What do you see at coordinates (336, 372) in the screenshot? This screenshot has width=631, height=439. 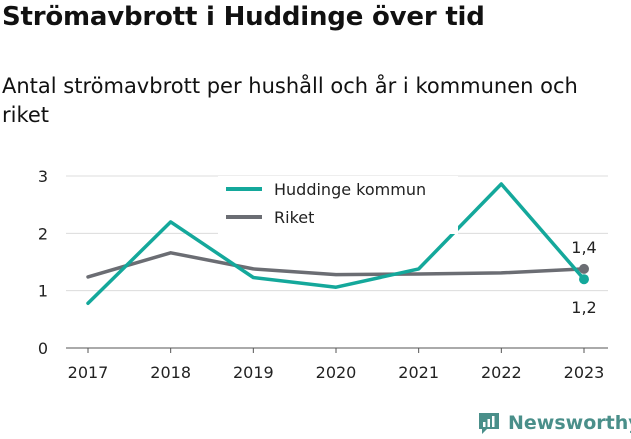 I see `x-tick-label: 2020` at bounding box center [336, 372].